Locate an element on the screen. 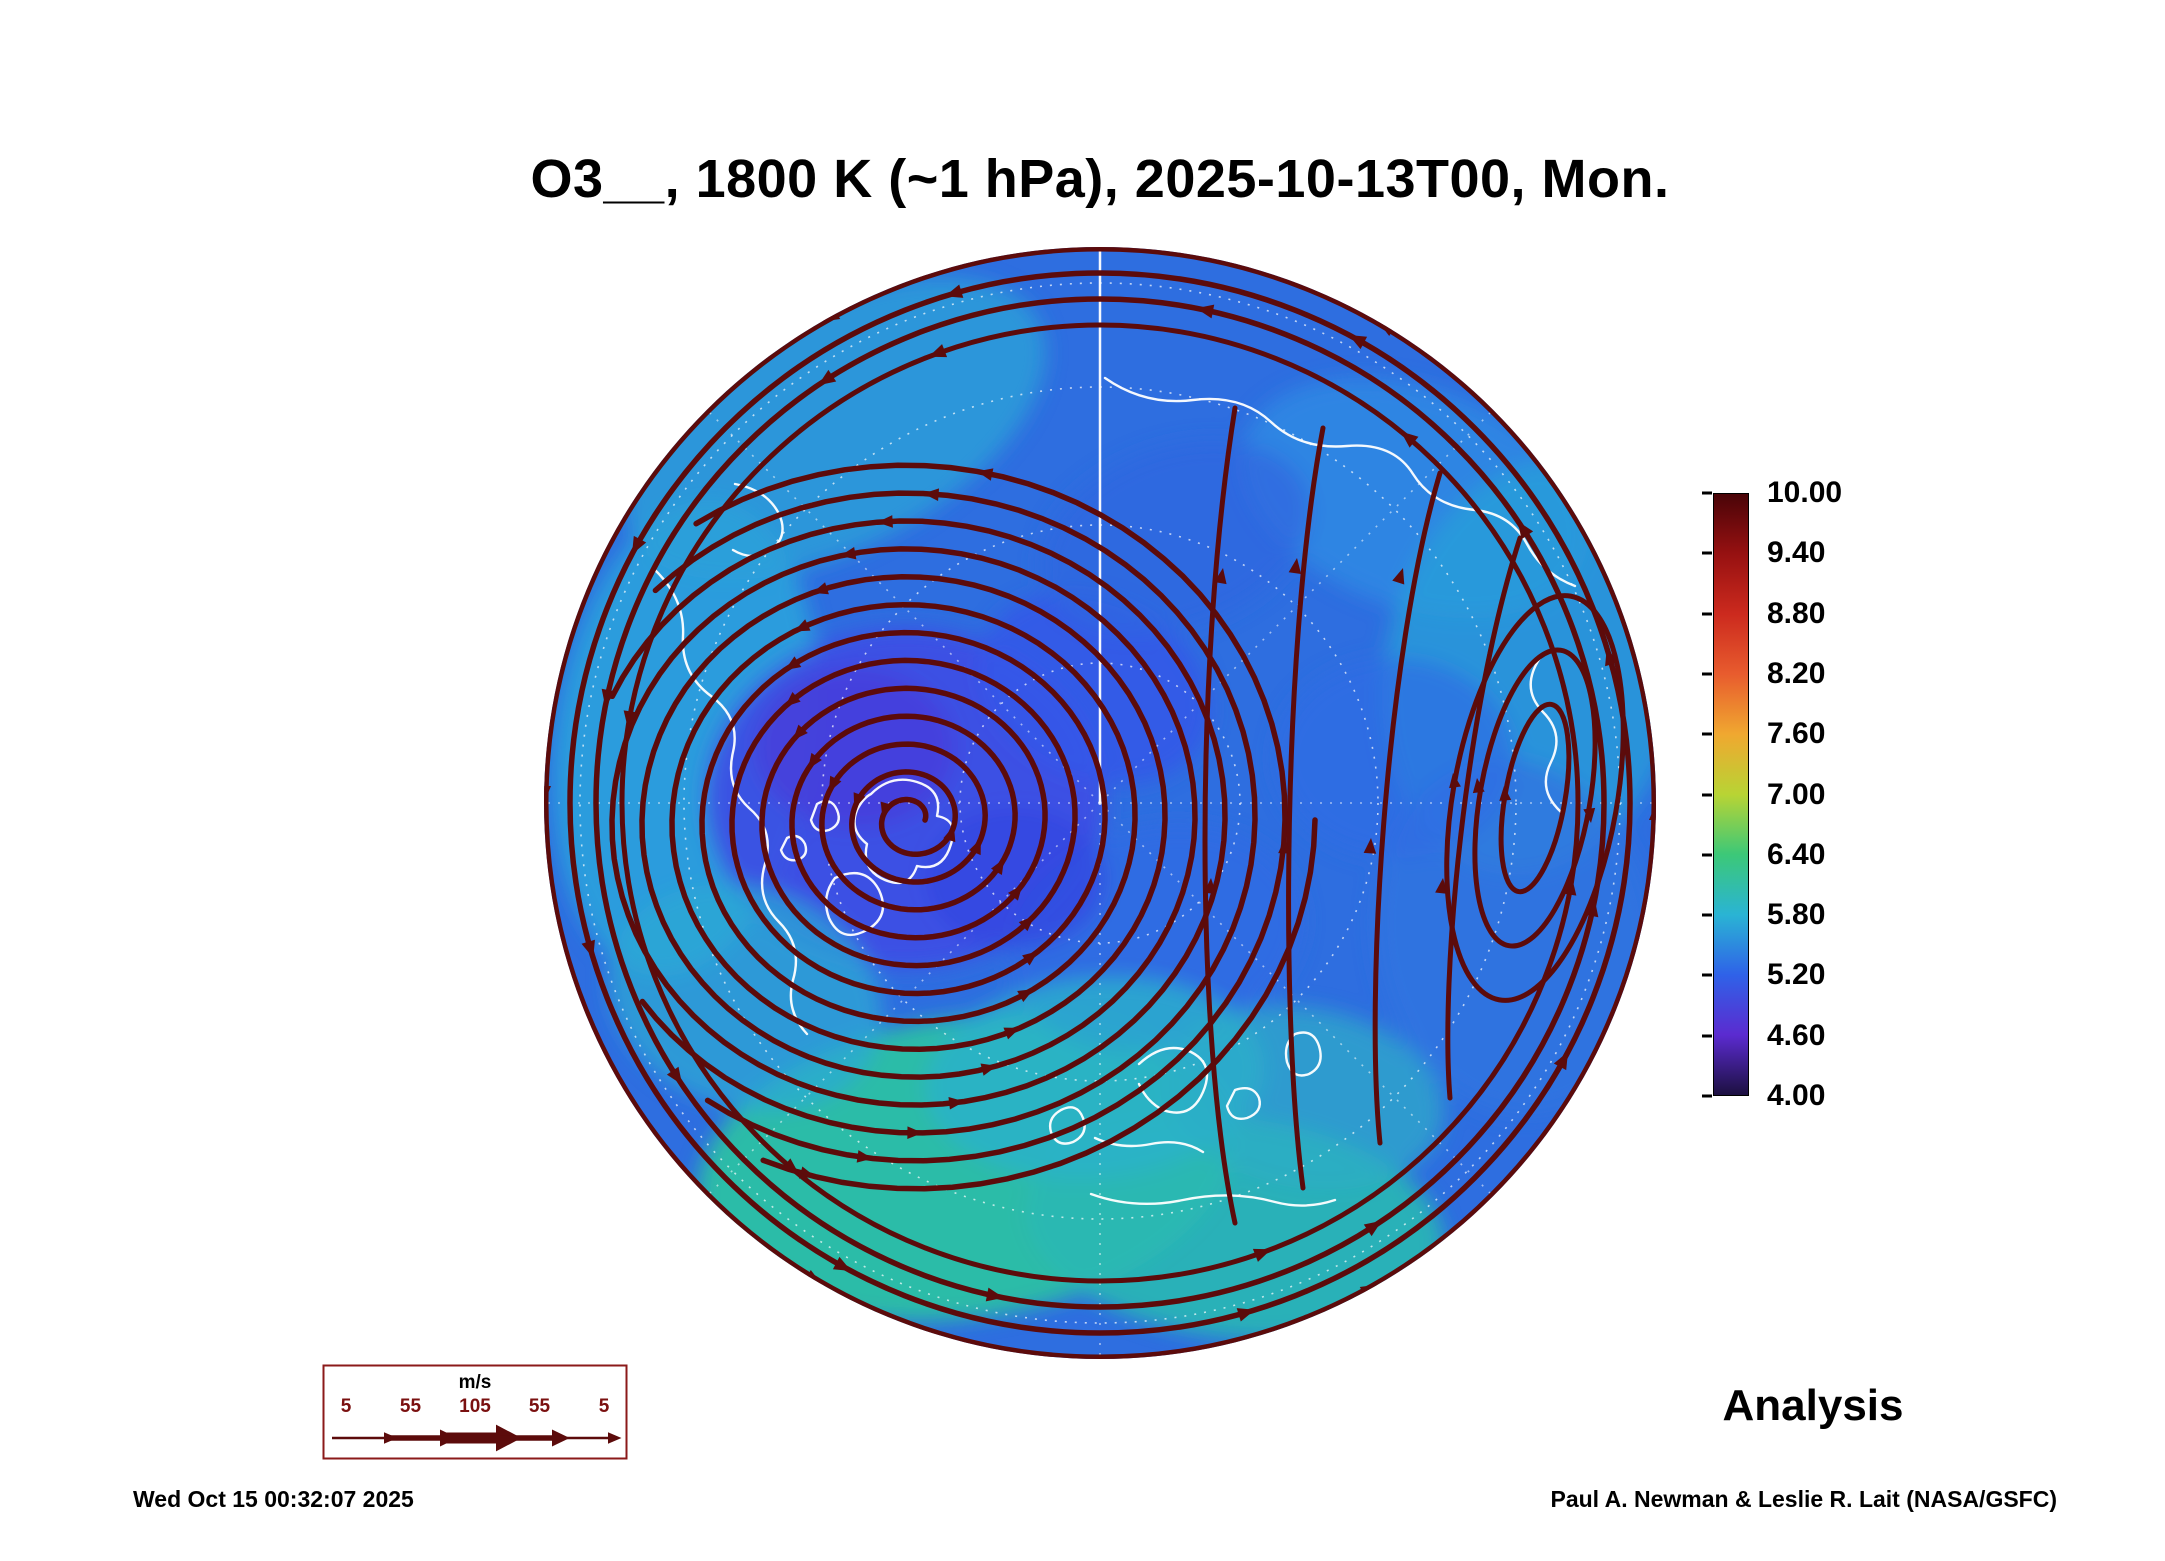 The height and width of the screenshot is (1561, 2165). colorbar-tick-label: 9.40 is located at coordinates (1796, 553).